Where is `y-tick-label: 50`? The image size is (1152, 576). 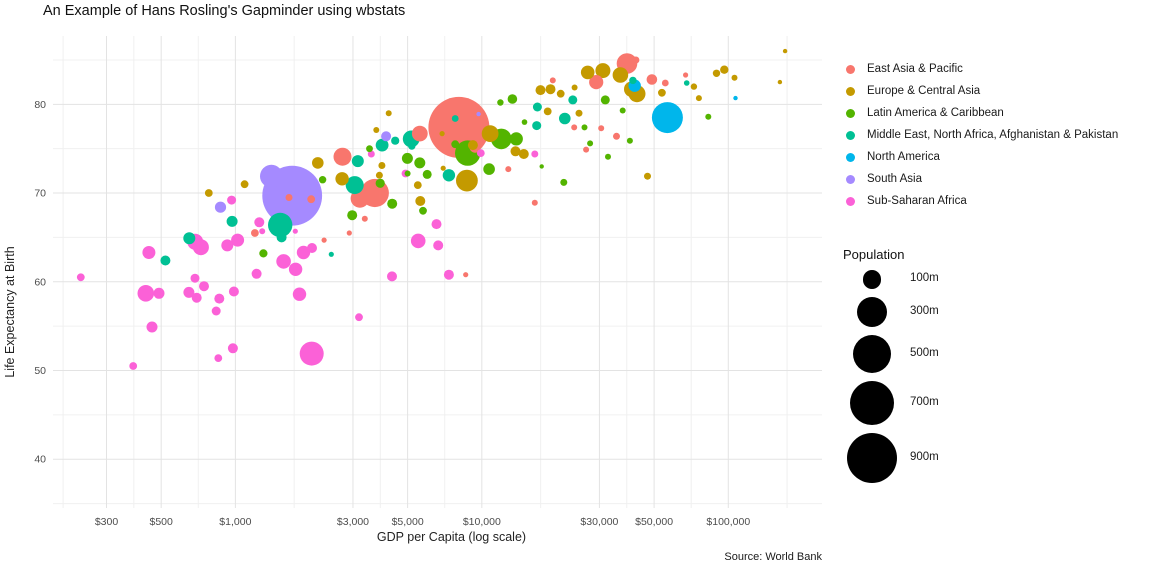 y-tick-label: 50 is located at coordinates (40, 371).